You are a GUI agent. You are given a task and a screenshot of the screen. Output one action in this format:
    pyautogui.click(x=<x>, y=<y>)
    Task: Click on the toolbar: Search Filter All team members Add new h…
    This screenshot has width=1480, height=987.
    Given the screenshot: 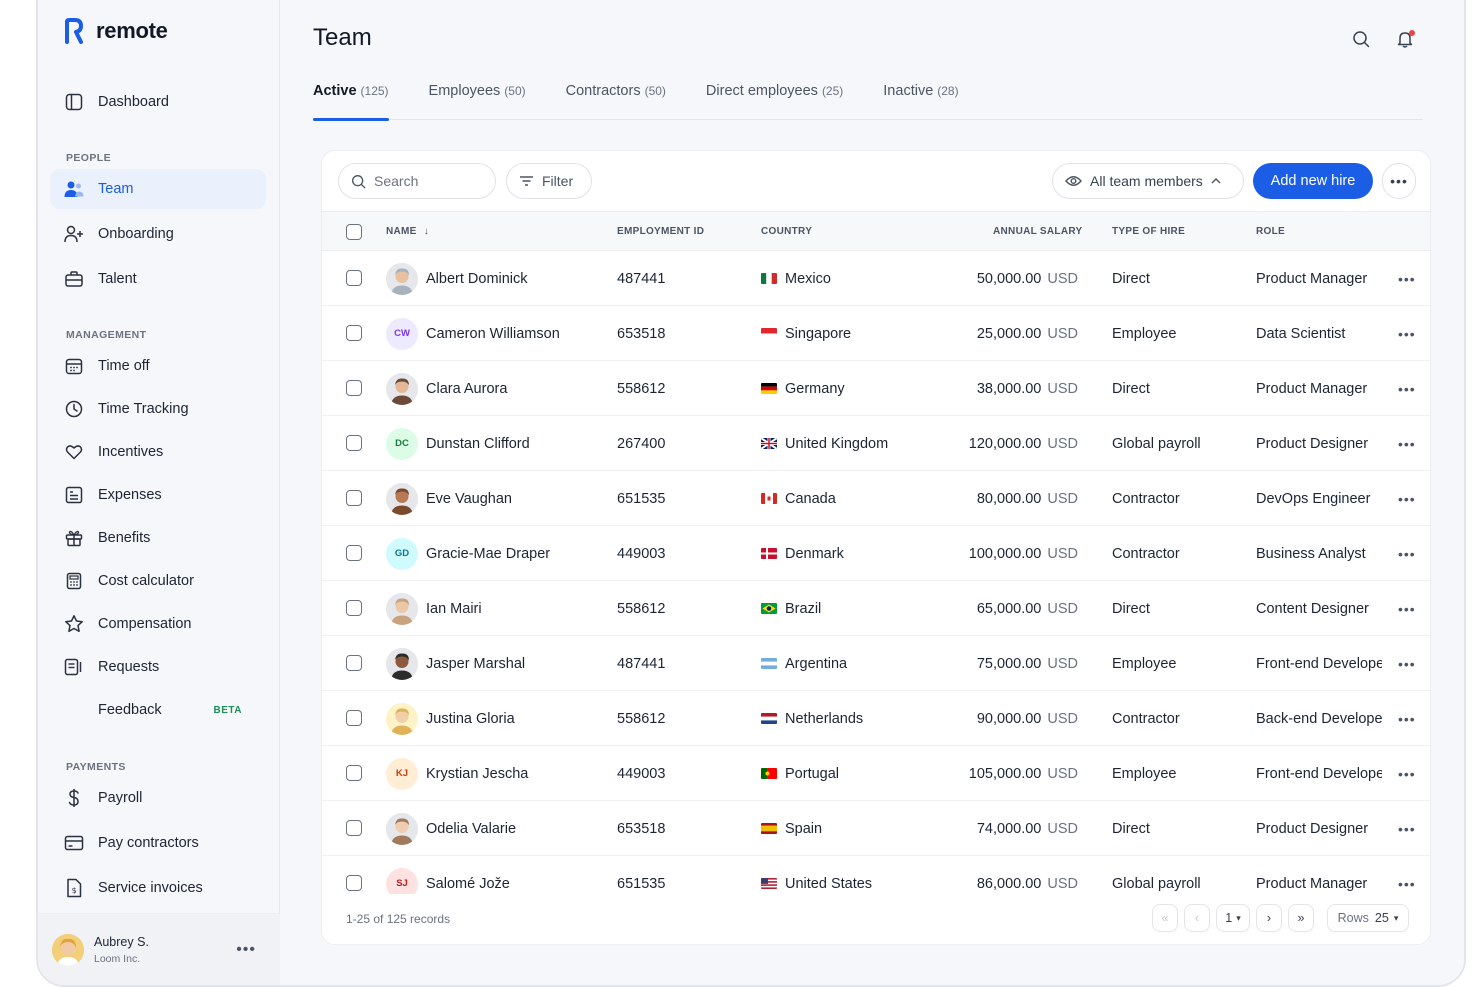 What is the action you would take?
    pyautogui.click(x=876, y=181)
    